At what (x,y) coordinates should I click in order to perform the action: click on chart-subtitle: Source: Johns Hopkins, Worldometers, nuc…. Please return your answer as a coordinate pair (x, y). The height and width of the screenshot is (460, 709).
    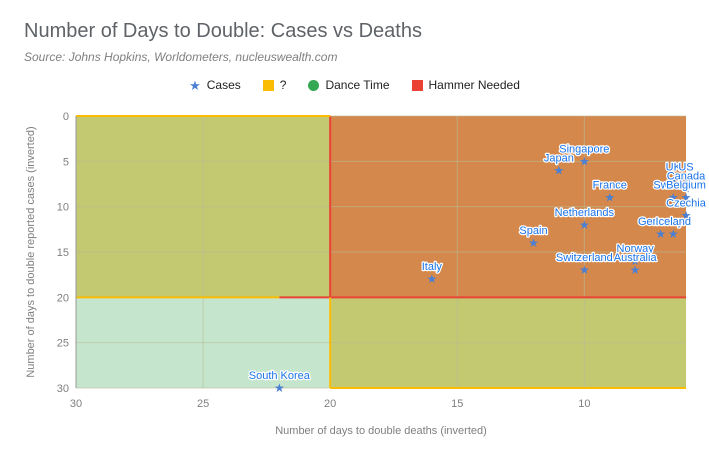
    Looking at the image, I should click on (181, 57).